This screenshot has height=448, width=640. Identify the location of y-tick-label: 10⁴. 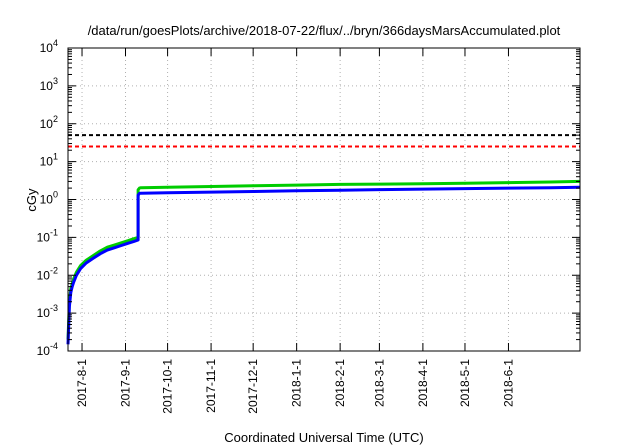
(49, 46).